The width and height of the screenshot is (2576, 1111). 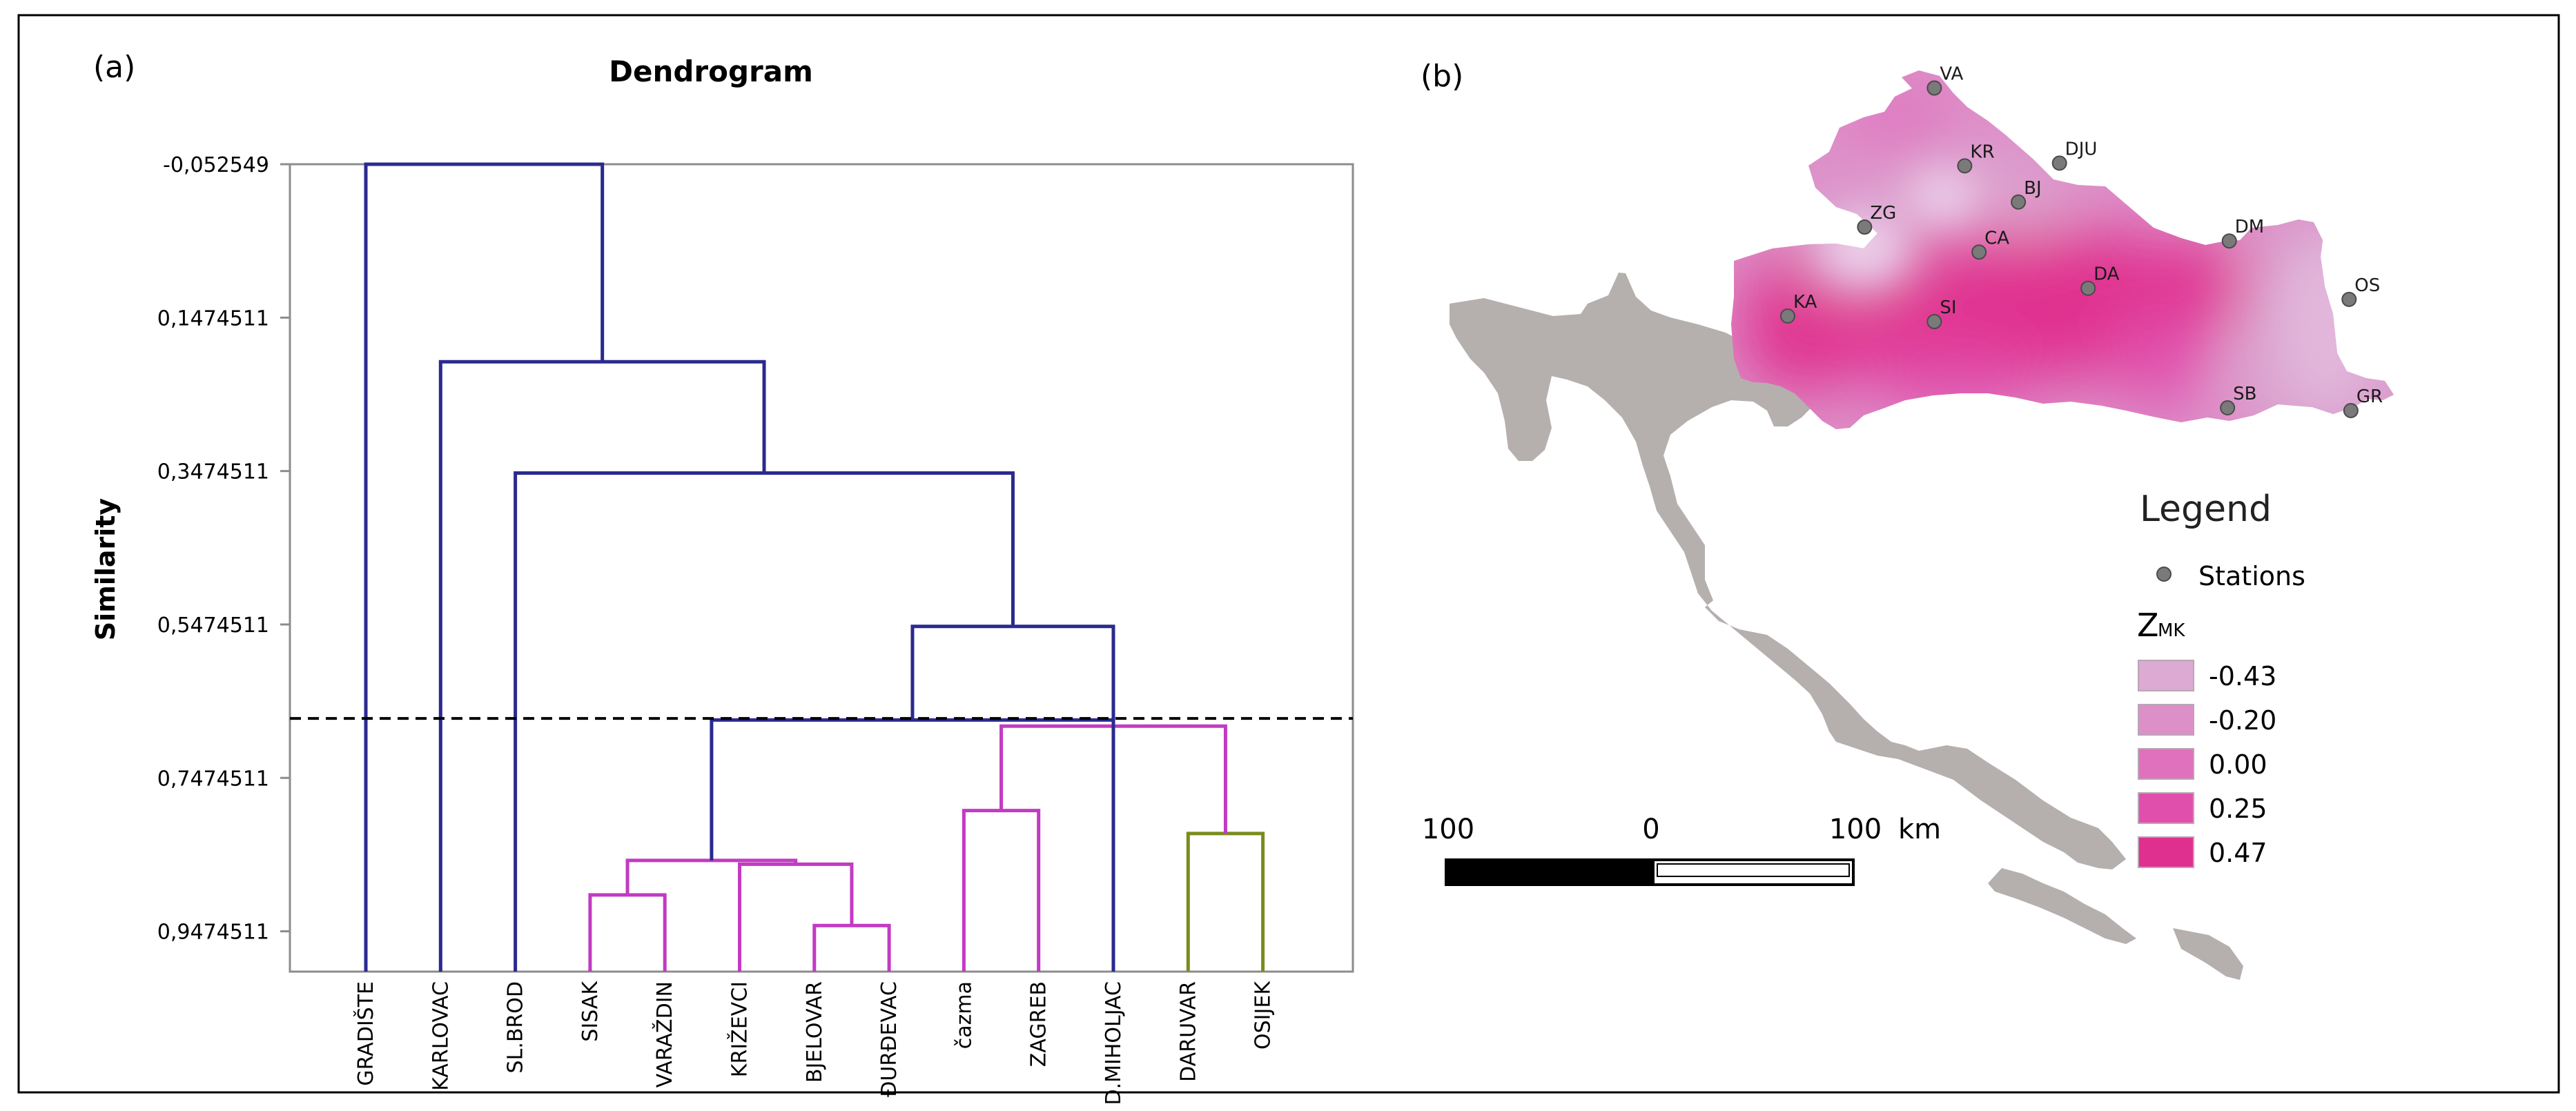 What do you see at coordinates (213, 318) in the screenshot?
I see `y-tick-label: 0,1474511` at bounding box center [213, 318].